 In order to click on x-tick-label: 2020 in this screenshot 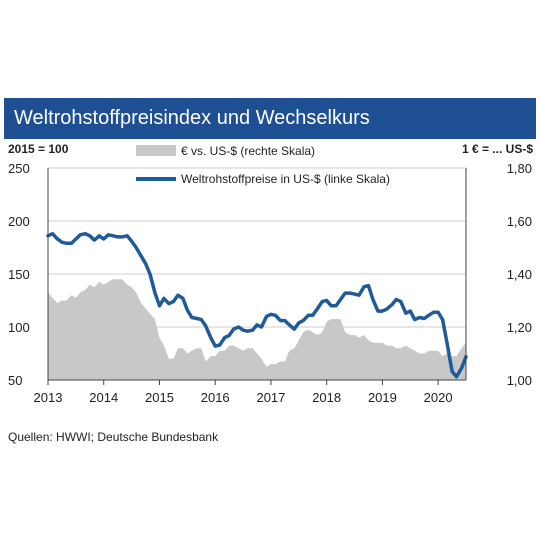, I will do `click(438, 397)`.